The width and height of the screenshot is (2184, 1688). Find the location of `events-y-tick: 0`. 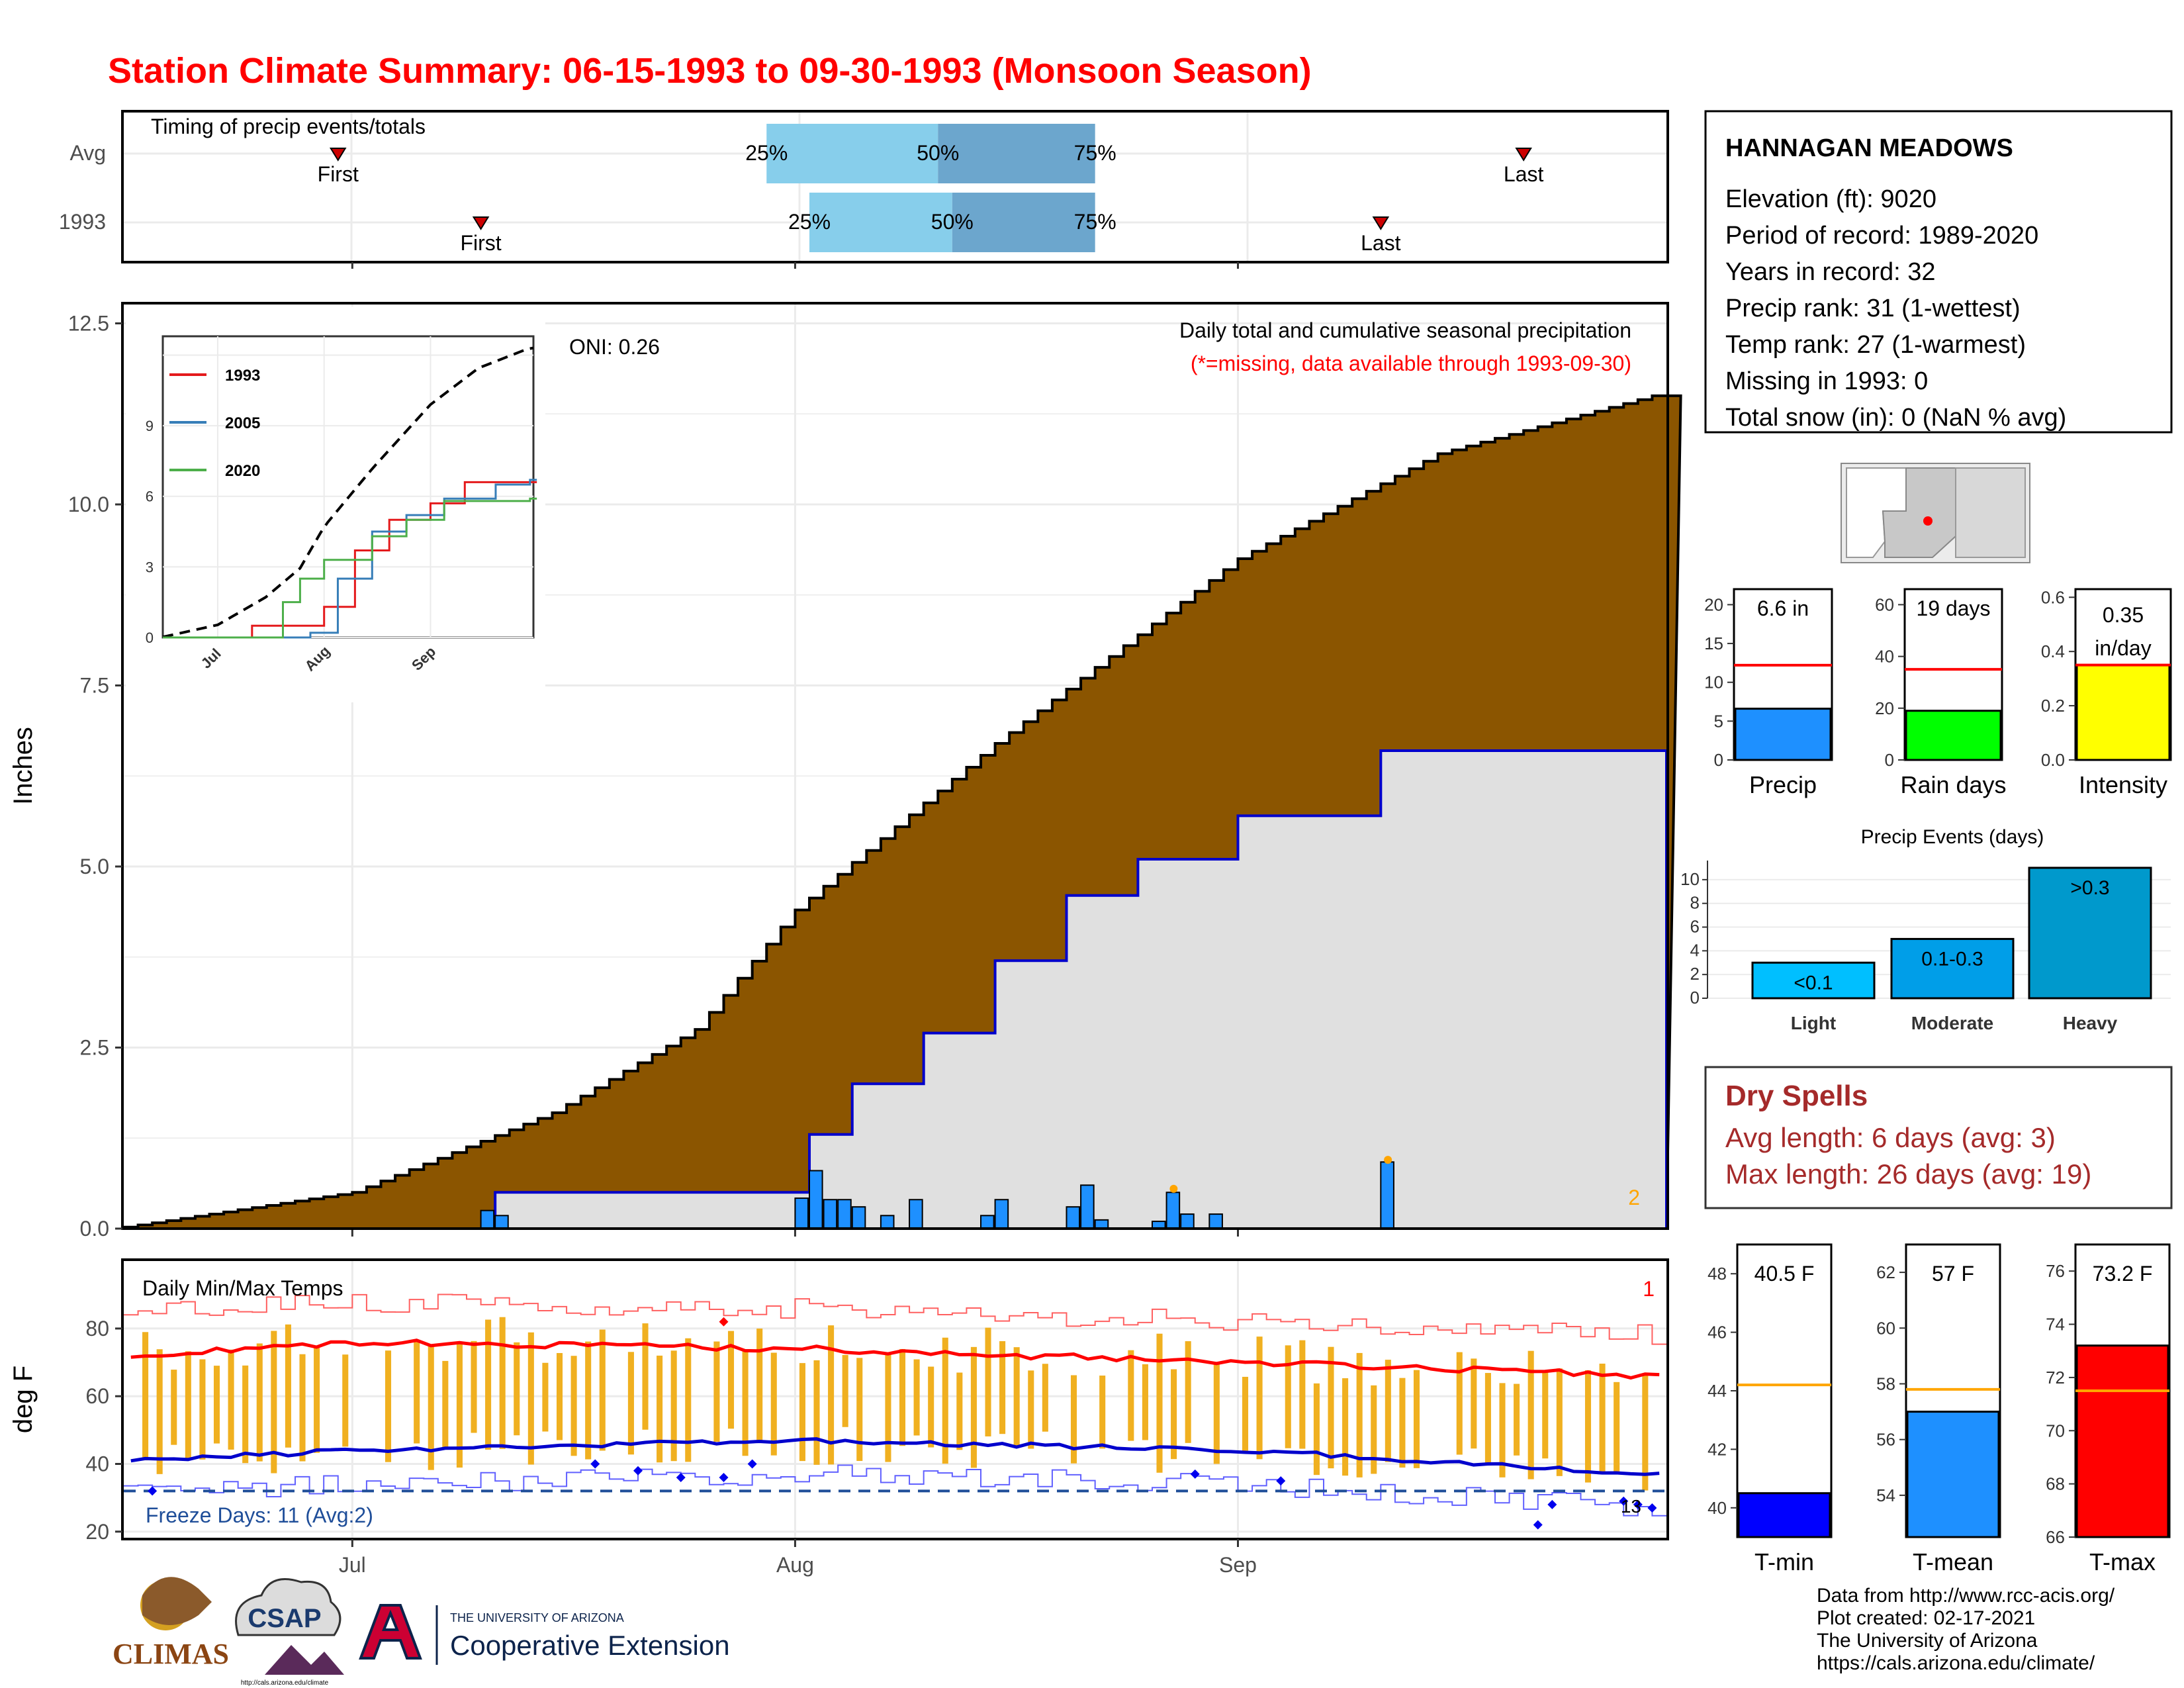

events-y-tick: 0 is located at coordinates (1695, 998).